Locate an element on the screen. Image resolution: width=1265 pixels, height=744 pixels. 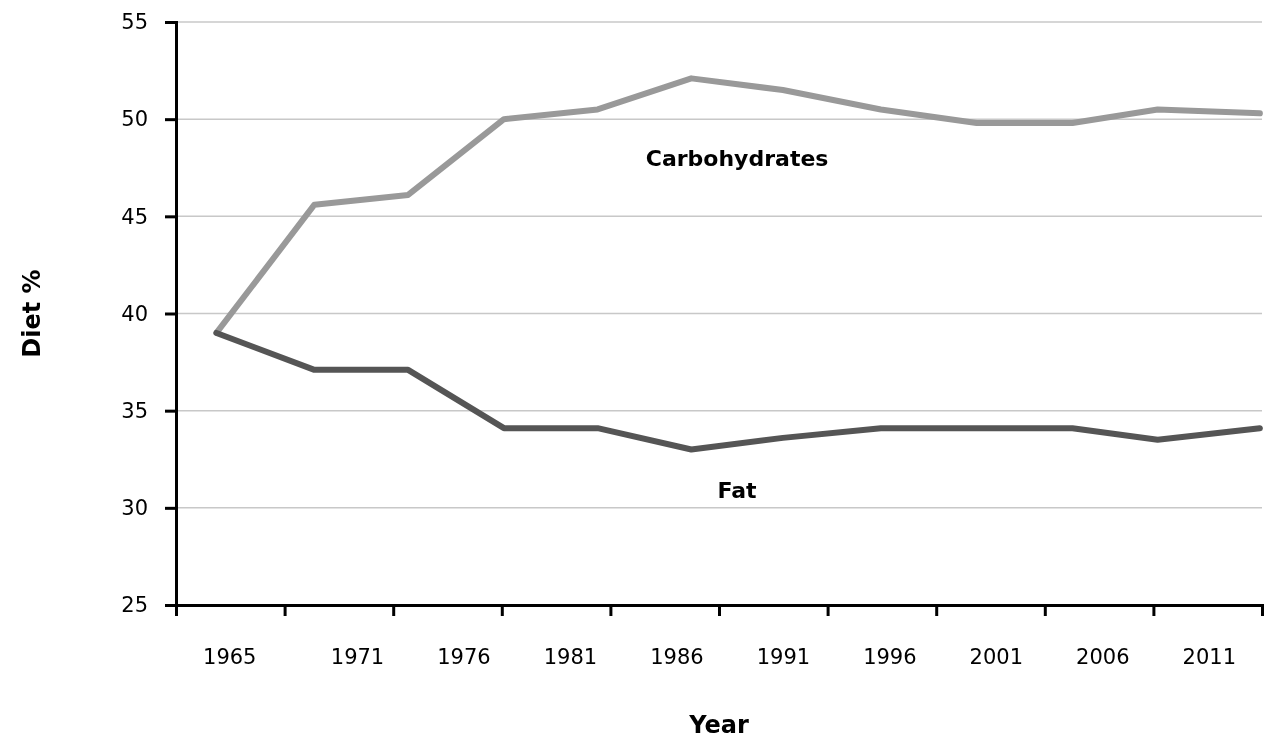
x-tick-label: 2011 is located at coordinates (1209, 656).